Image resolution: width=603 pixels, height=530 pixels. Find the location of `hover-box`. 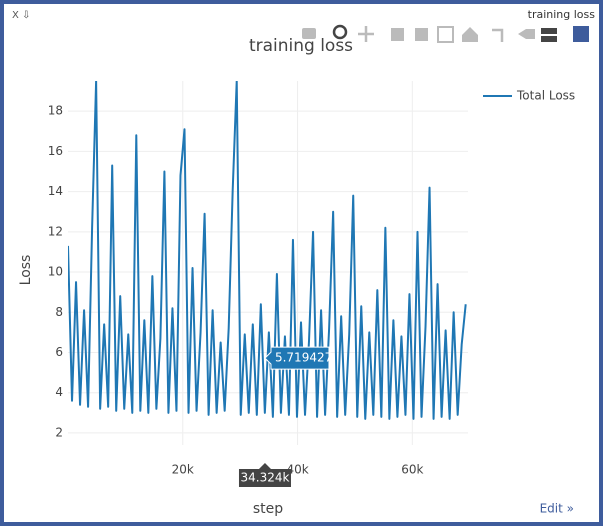

hover-box is located at coordinates (297, 358).